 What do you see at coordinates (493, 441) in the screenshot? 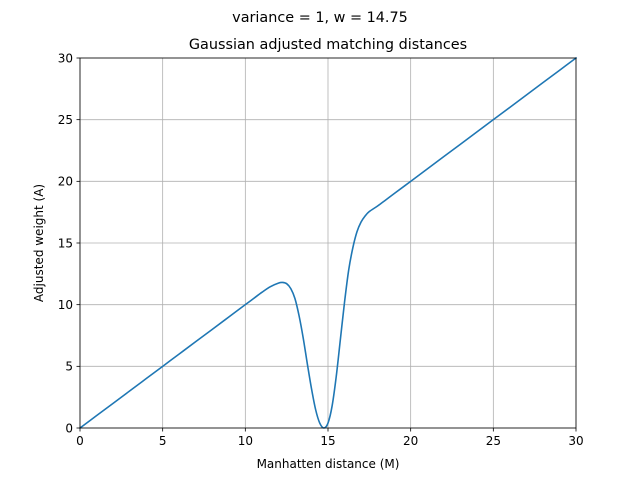
I see `x-tick-label: 25` at bounding box center [493, 441].